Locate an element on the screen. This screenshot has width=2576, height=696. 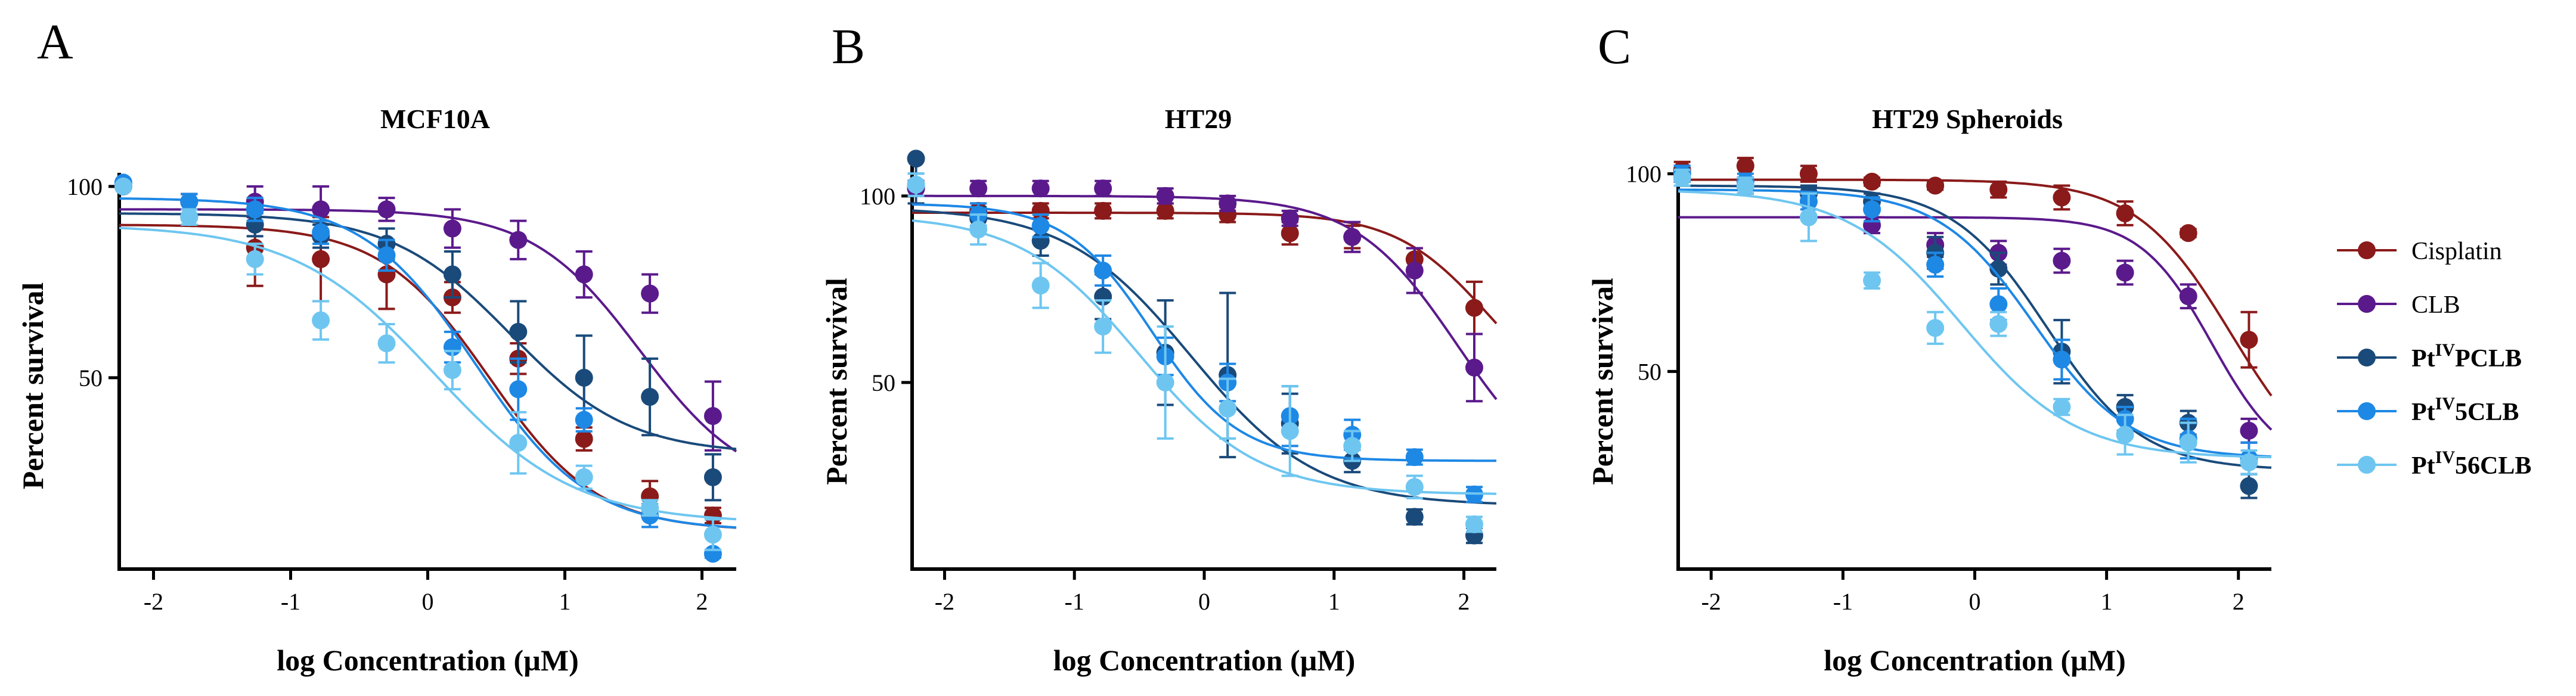
legend-label: Cisplatin is located at coordinates (2456, 251).